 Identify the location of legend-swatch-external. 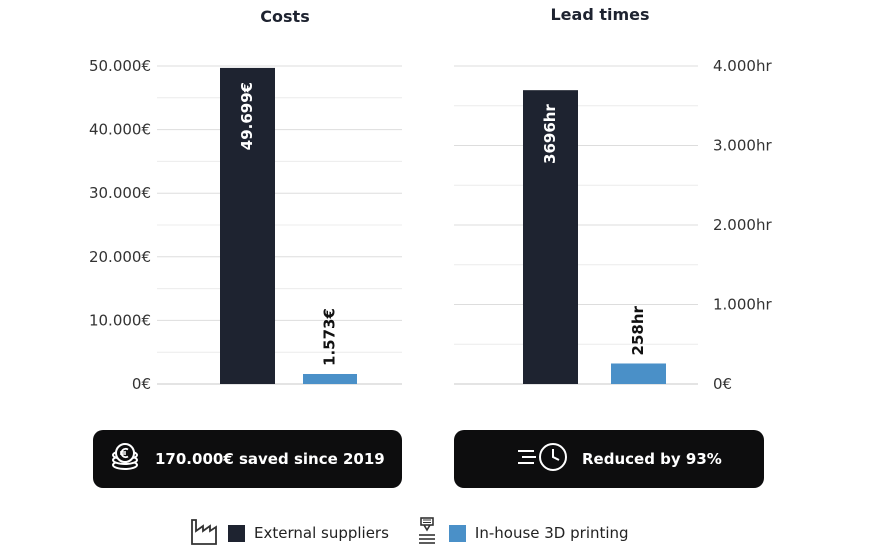
(236, 533).